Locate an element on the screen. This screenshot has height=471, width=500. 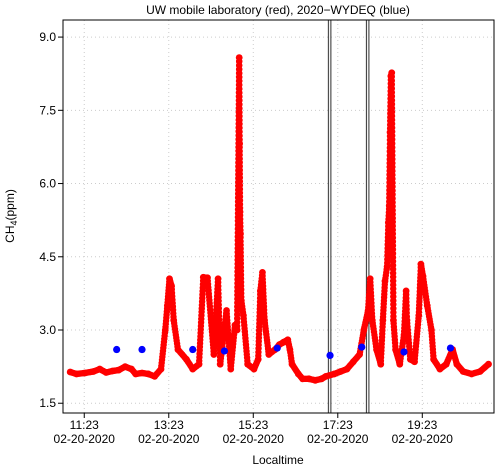
red-point is located at coordinates (488, 364).